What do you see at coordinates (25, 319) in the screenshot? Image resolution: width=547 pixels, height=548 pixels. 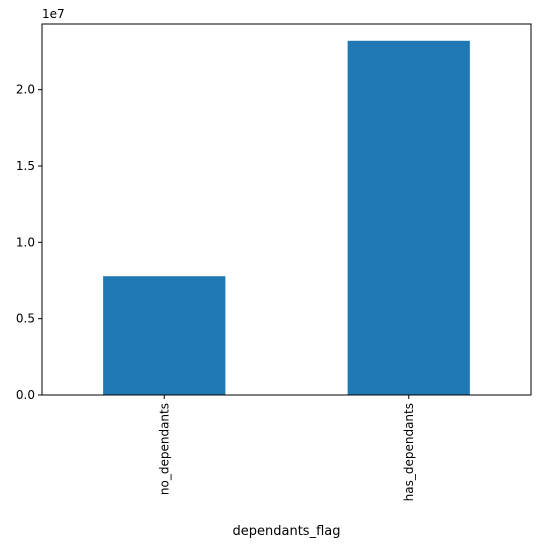 I see `y-tick-label: 0.5` at bounding box center [25, 319].